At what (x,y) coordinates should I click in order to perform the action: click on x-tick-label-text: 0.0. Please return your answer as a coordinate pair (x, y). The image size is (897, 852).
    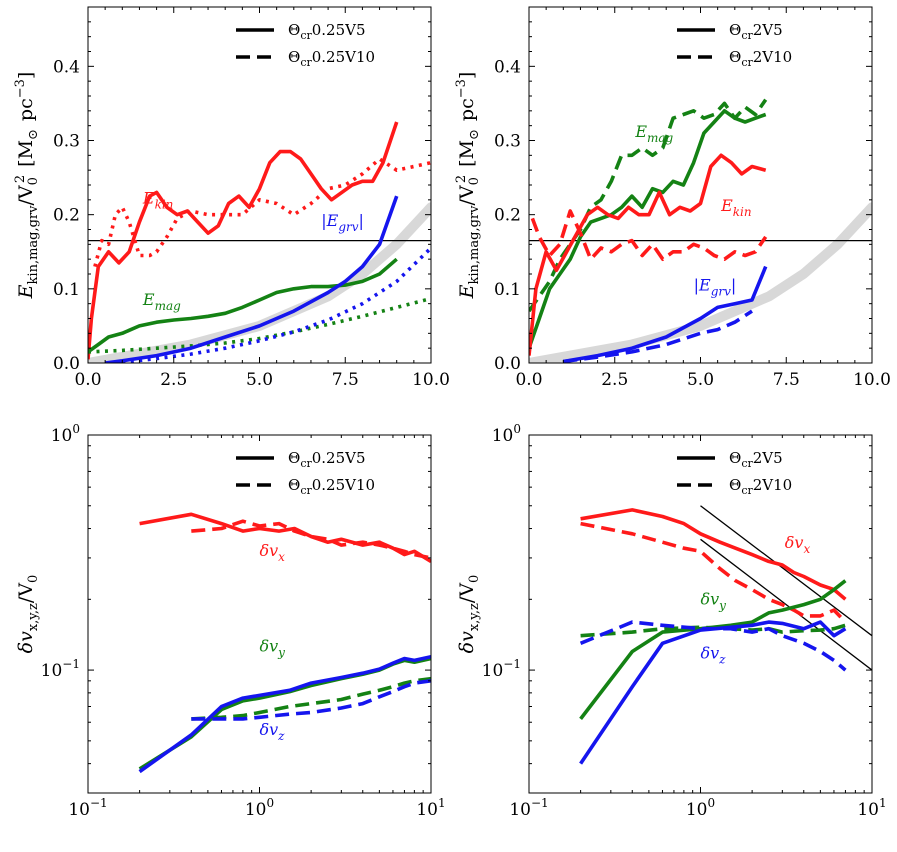
    Looking at the image, I should click on (87, 380).